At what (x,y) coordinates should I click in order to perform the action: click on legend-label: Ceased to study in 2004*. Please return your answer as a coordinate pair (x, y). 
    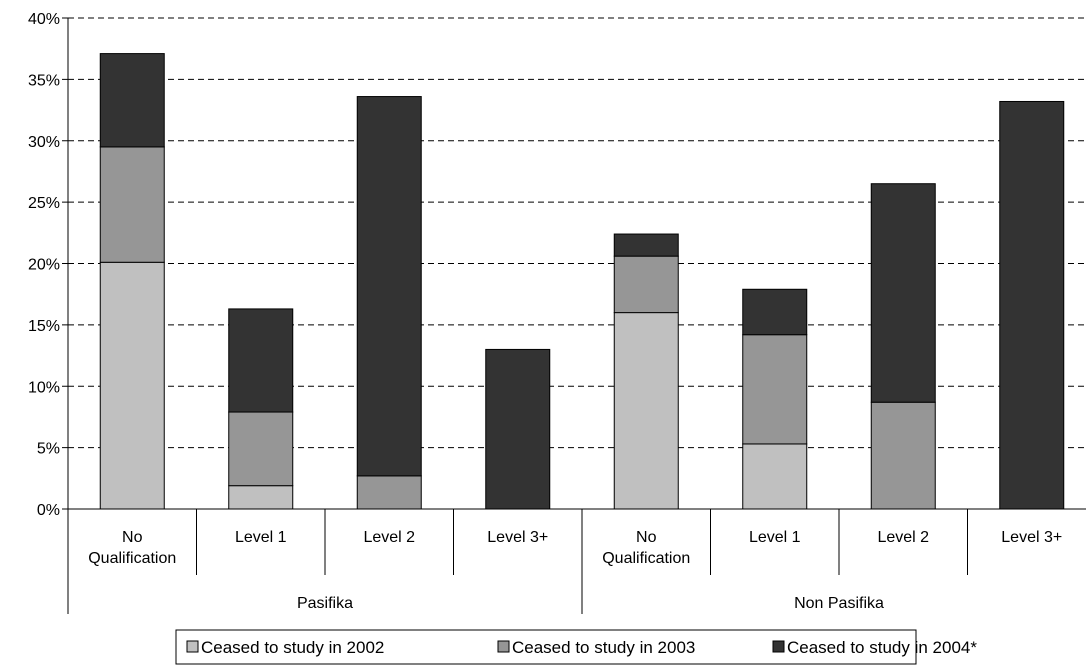
    Looking at the image, I should click on (882, 647).